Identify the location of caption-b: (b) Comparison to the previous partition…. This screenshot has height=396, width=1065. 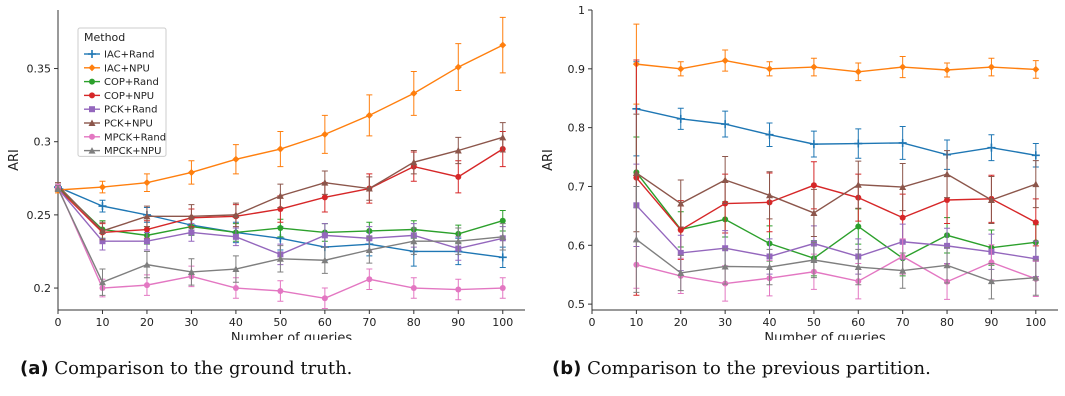
(741, 368).